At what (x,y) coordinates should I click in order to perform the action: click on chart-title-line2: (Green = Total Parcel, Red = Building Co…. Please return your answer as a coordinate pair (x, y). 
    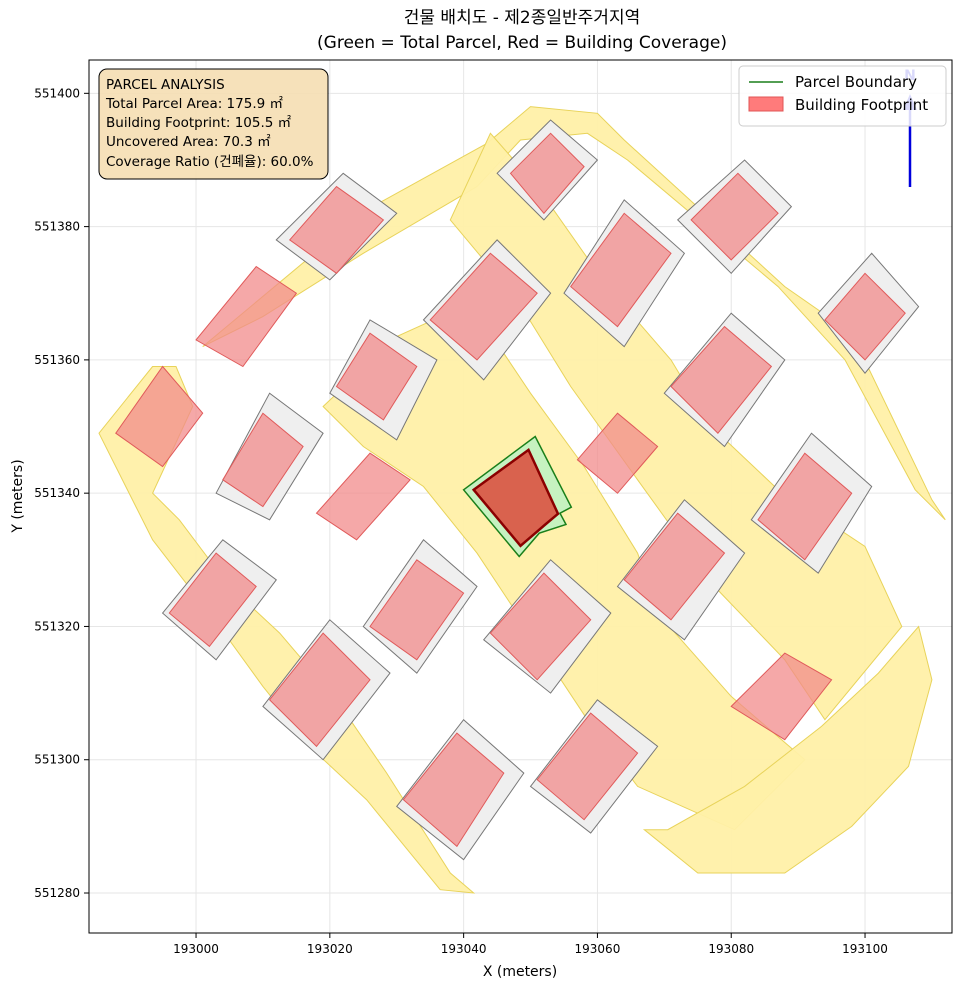
    Looking at the image, I should click on (522, 43).